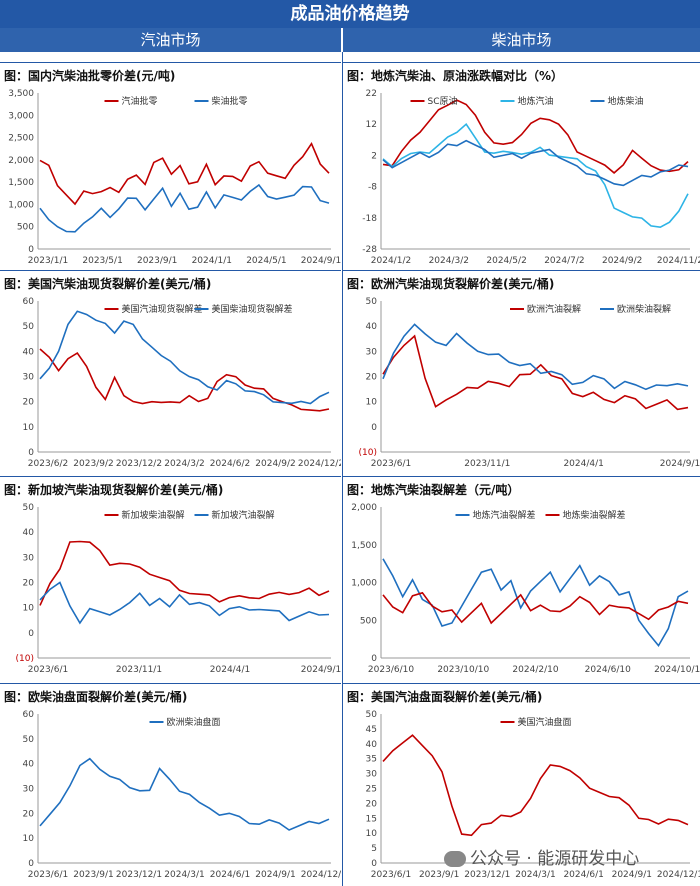  Describe the element at coordinates (455, 76) in the screenshot. I see `chart-title: 图：地炼汽柴油、原油涨跌幅对比（%）` at that location.